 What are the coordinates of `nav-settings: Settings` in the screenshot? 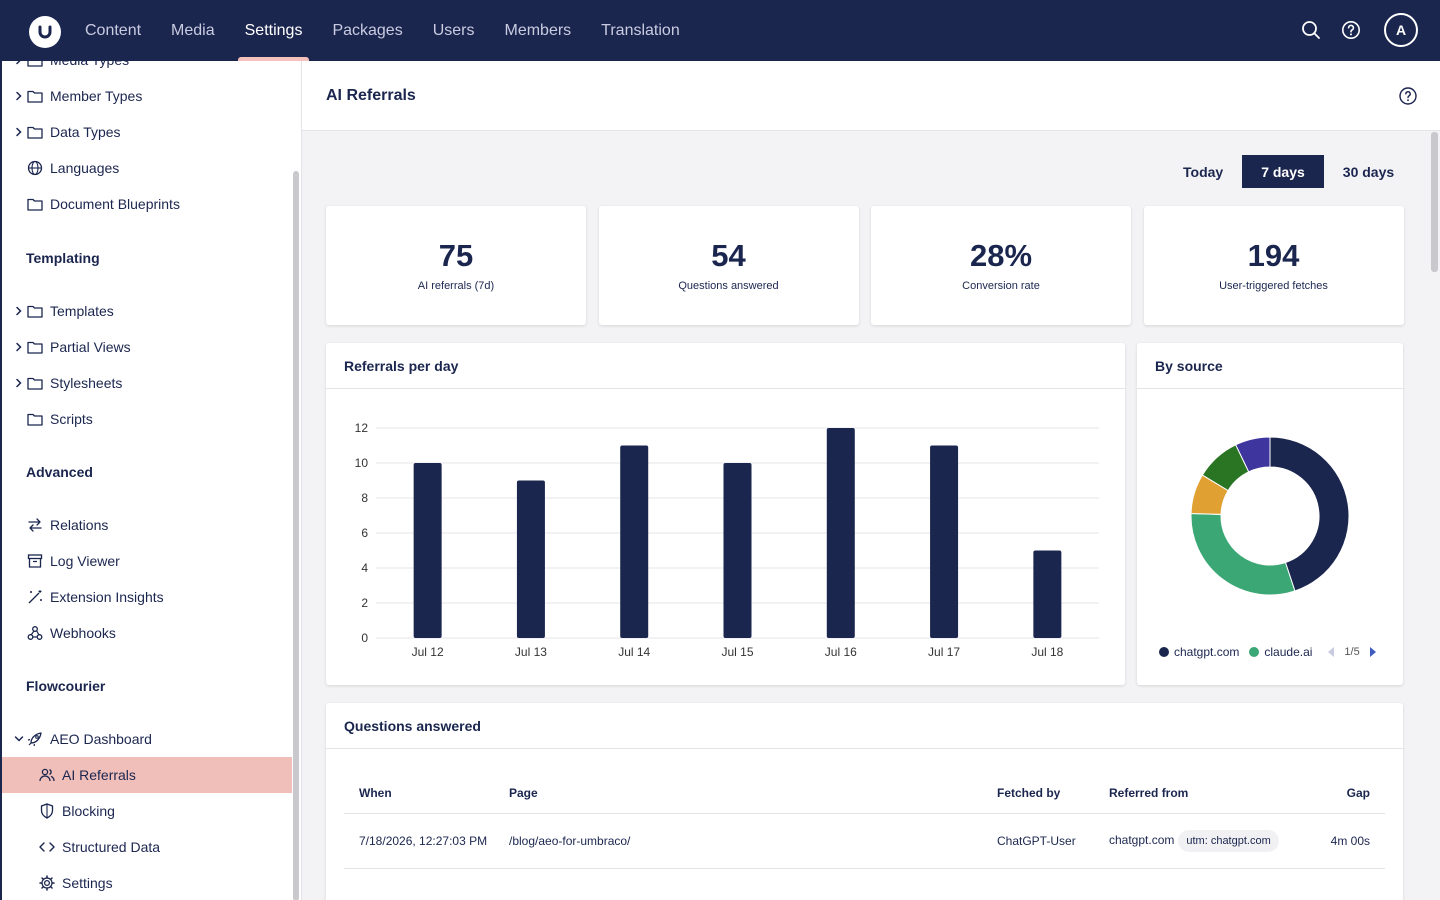 It's located at (274, 30).